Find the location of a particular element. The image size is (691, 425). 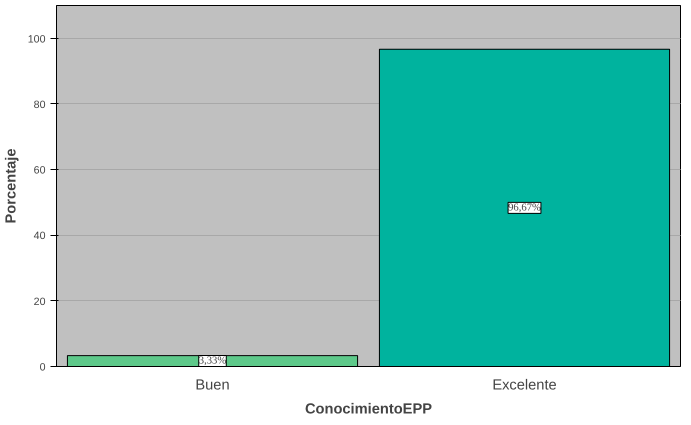

y-tick-label: 20 is located at coordinates (40, 302).